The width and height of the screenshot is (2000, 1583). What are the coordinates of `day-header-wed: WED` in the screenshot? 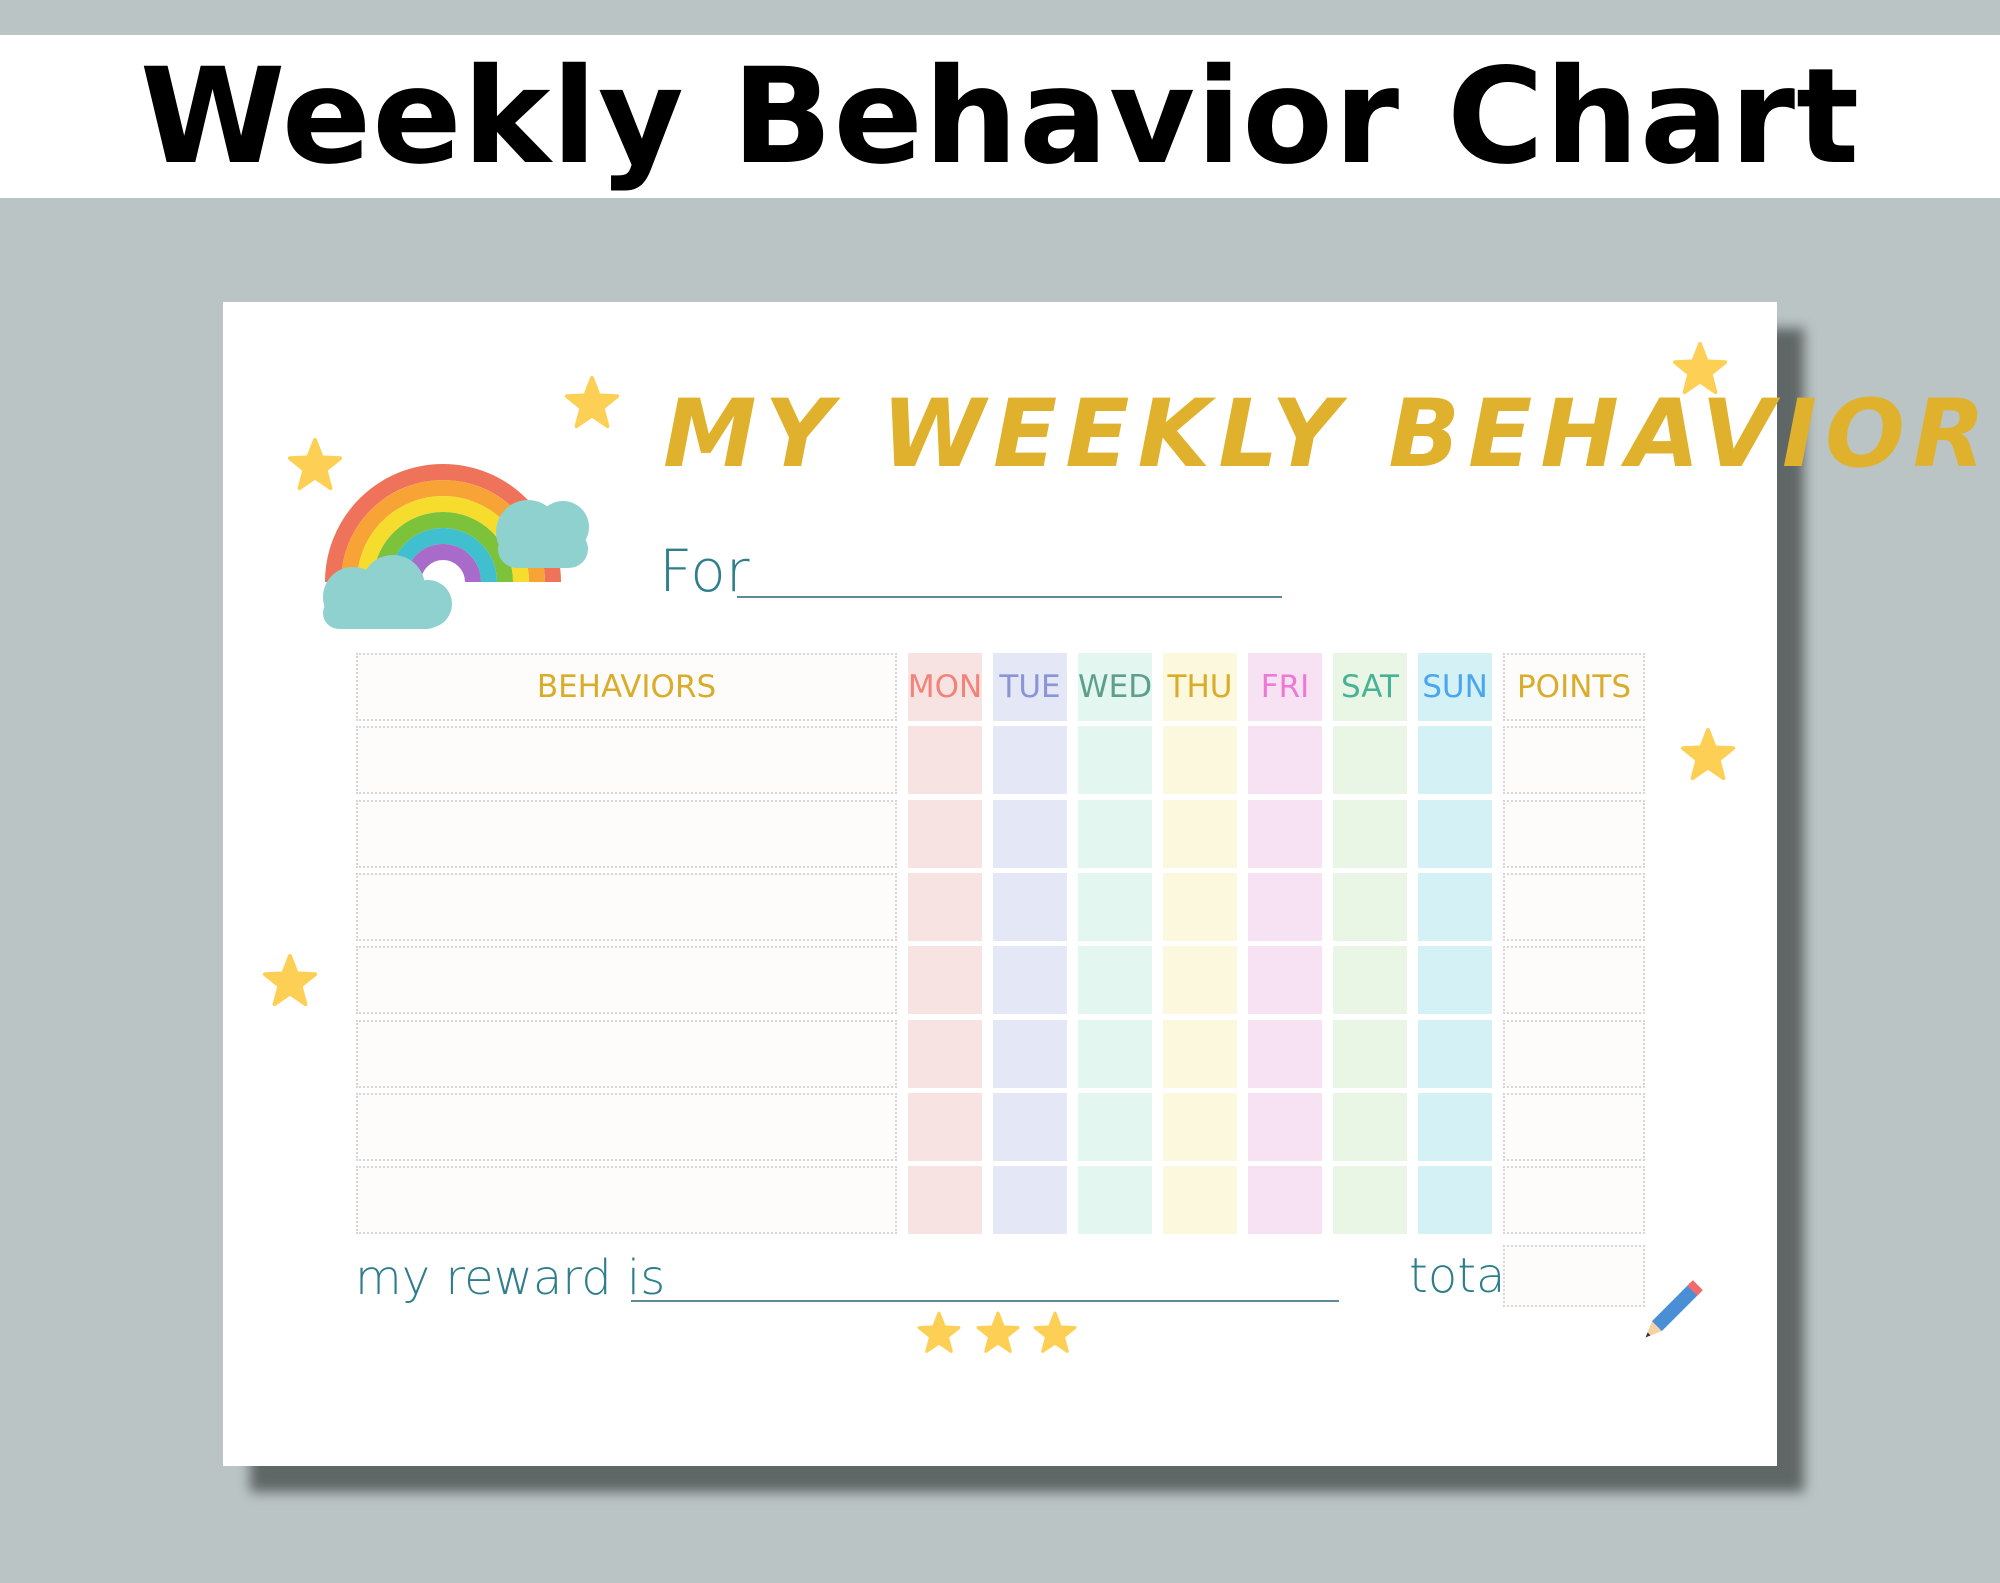 It's located at (1115, 687).